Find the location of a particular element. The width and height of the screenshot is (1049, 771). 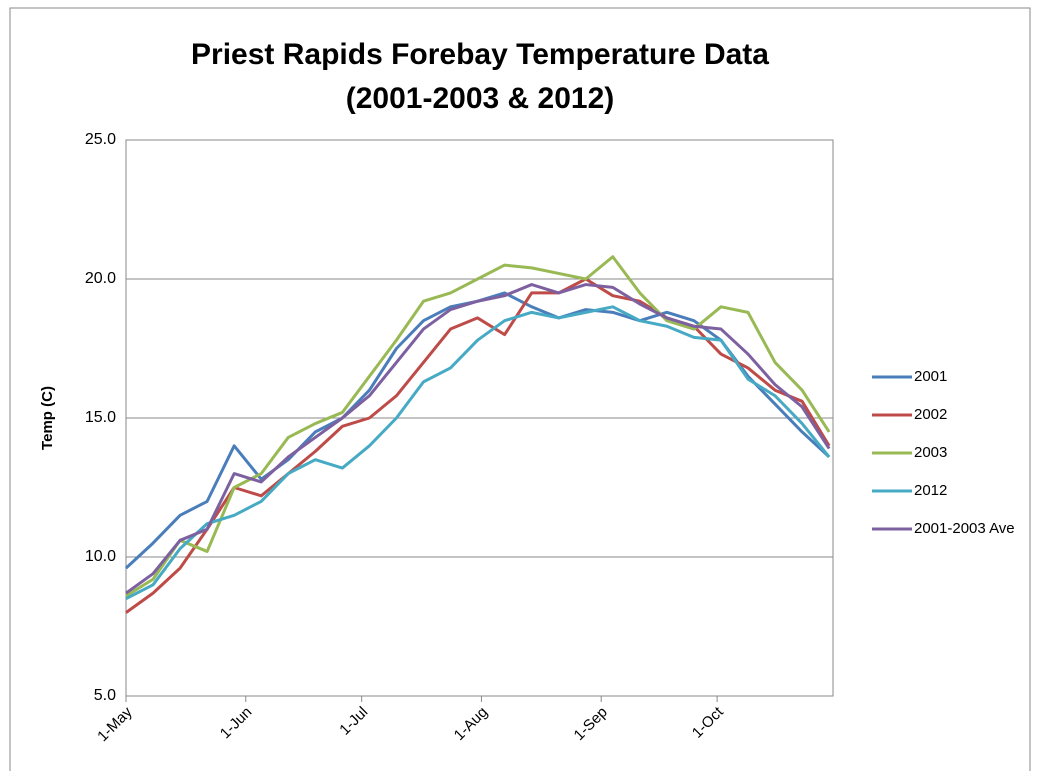

y-tick-label: 20.0 is located at coordinates (100, 278).